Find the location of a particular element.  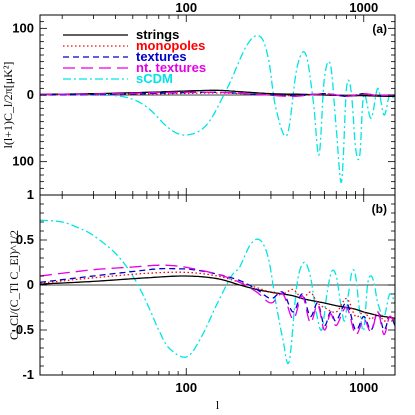

y-tick-label: 0.5 is located at coordinates (25, 239).